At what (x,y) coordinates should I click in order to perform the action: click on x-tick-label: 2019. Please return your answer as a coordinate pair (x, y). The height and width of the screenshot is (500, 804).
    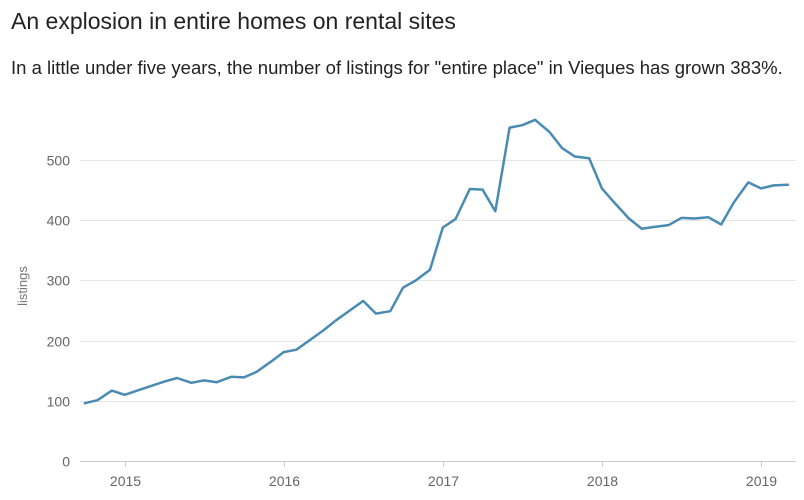
    Looking at the image, I should click on (761, 481).